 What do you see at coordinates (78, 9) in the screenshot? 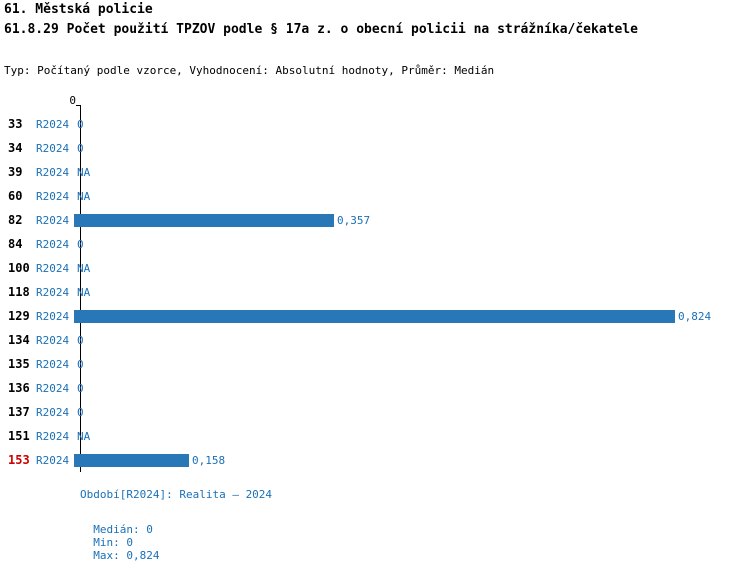
I see `report-section-title: 61. Městská policie` at bounding box center [78, 9].